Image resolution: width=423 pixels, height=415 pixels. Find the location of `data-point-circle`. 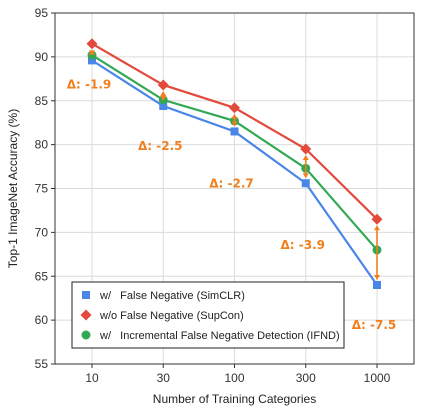

data-point-circle is located at coordinates (86, 335).